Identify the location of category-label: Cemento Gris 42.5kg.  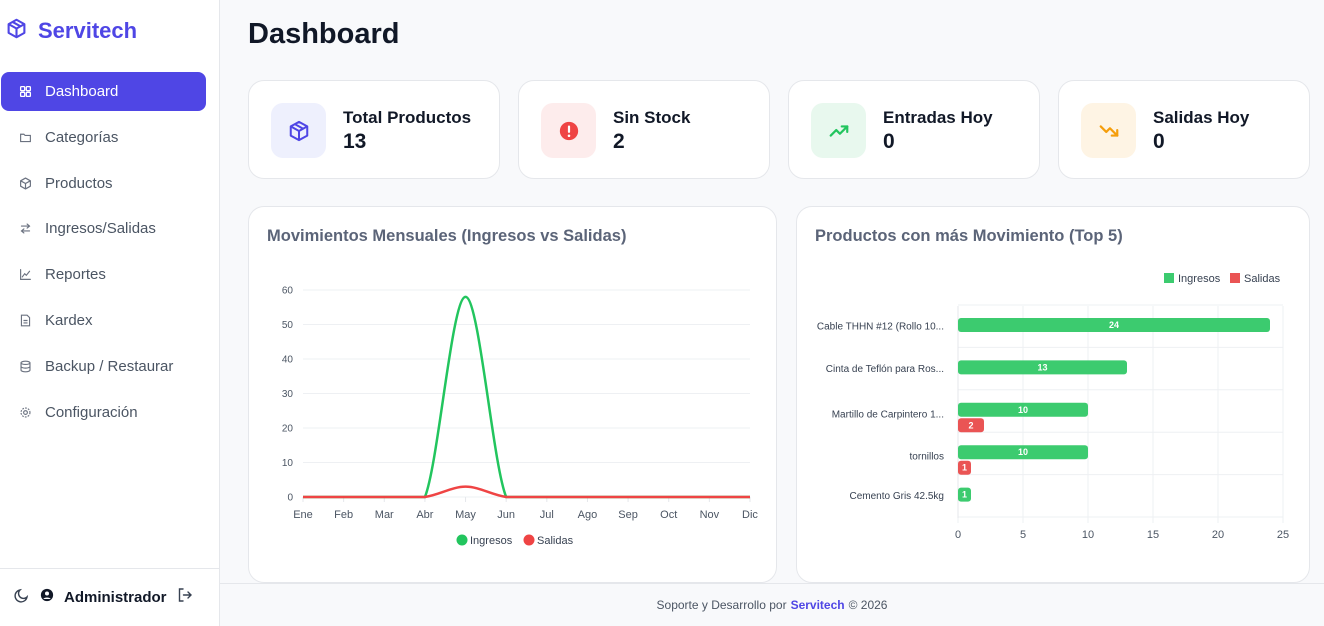
(897, 496).